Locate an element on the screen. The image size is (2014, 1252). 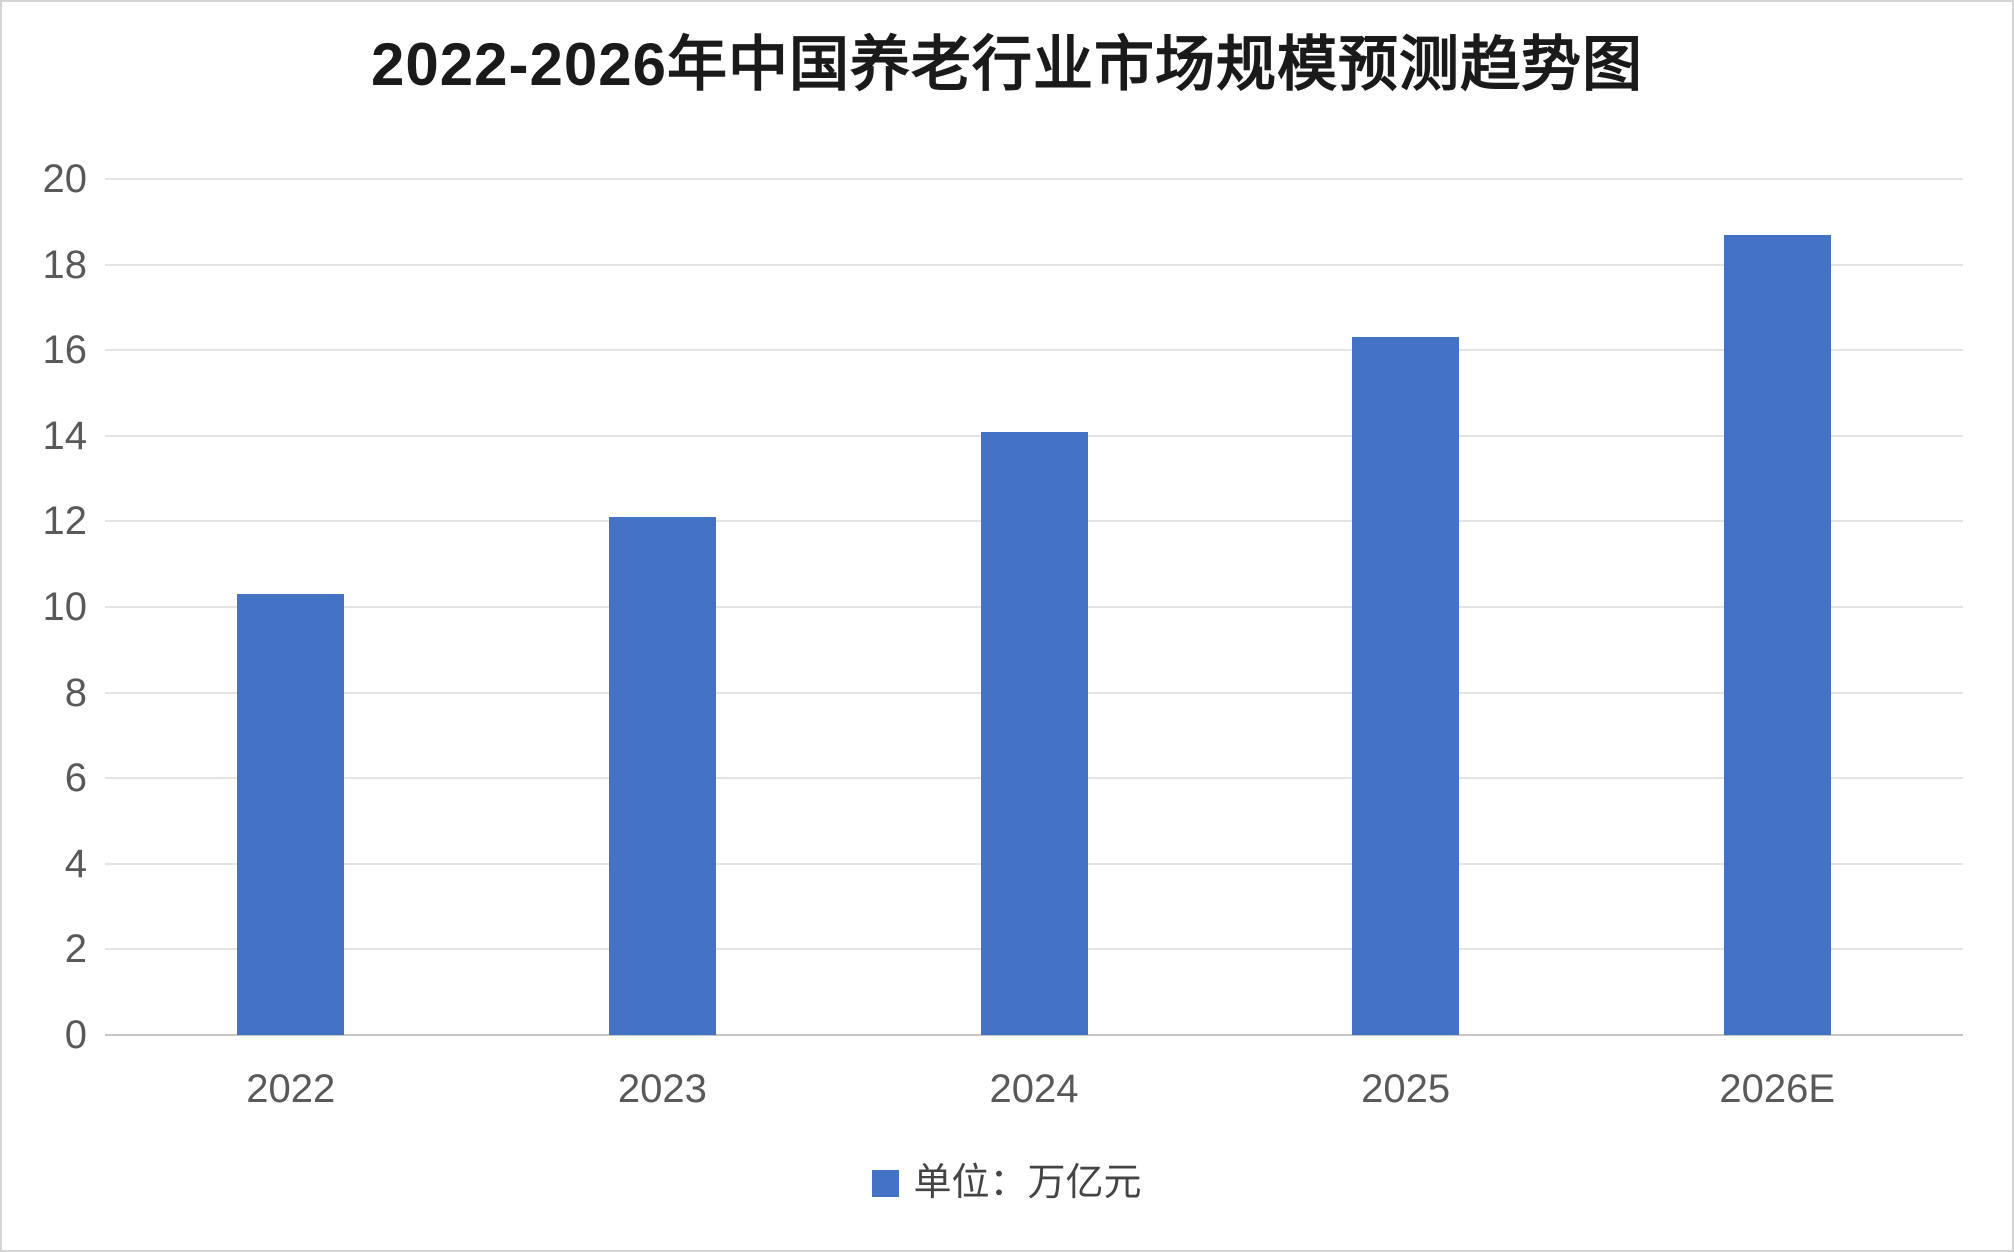
y-axis-tick-label: 4 is located at coordinates (75, 863).